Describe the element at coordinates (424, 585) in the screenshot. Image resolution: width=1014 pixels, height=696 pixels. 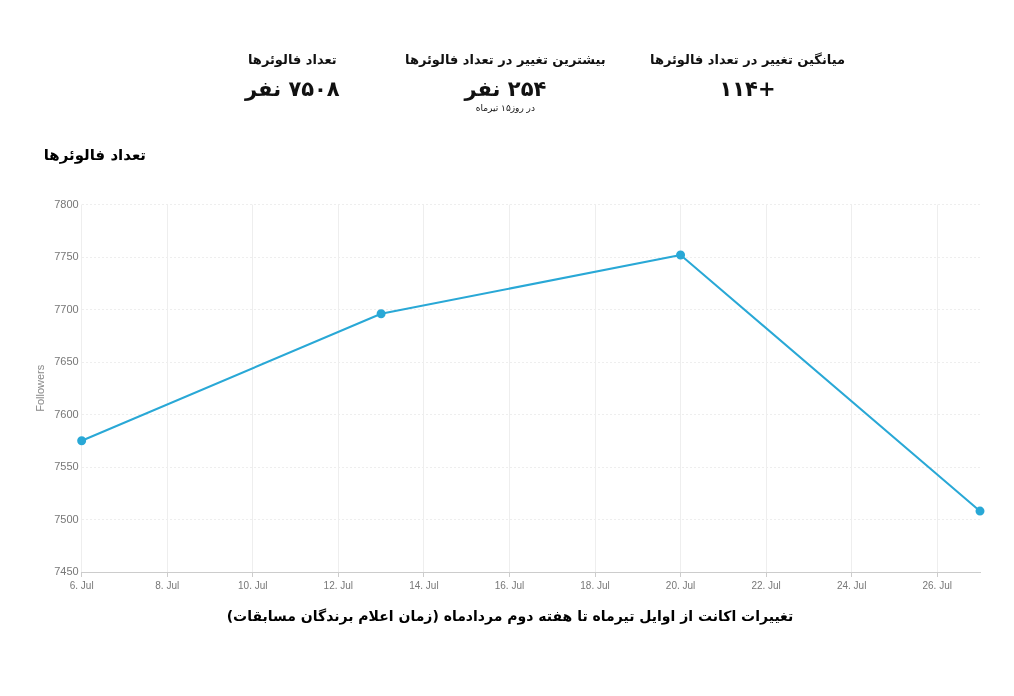
I see `x-tick-label: 14. Jul` at that location.